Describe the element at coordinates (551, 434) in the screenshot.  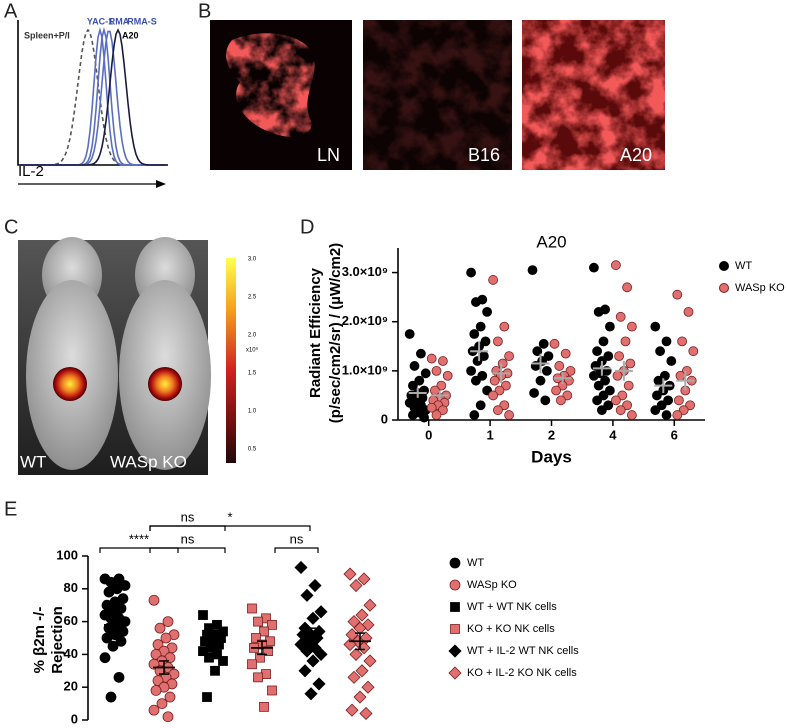
I see `x-tick-label: 2` at that location.